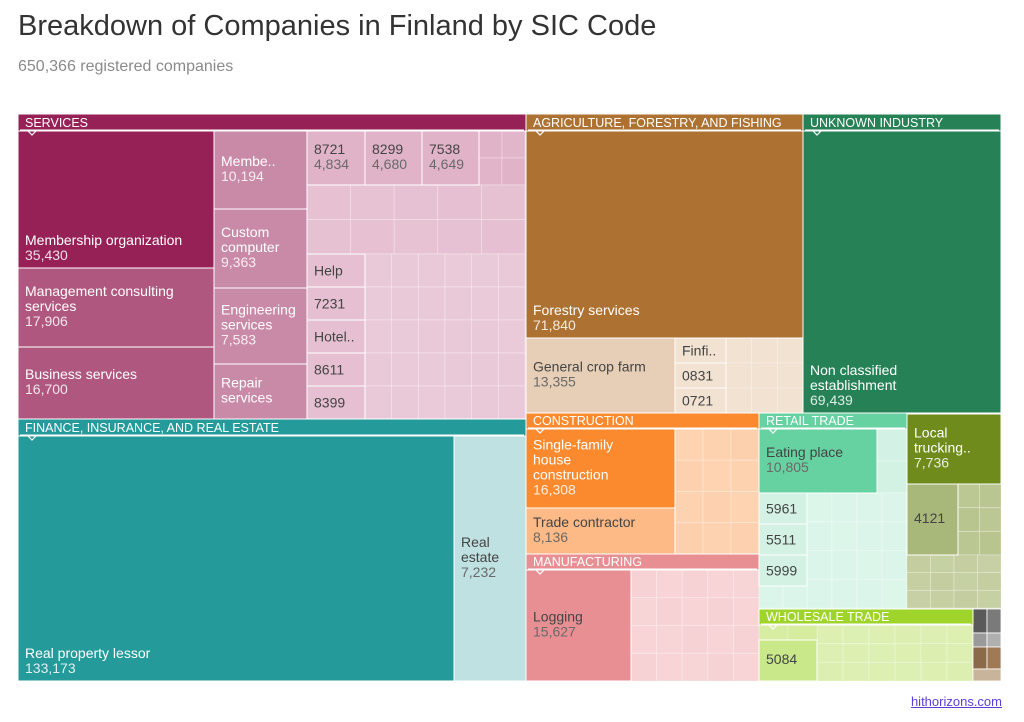  What do you see at coordinates (578, 625) in the screenshot?
I see `tile-logging` at bounding box center [578, 625].